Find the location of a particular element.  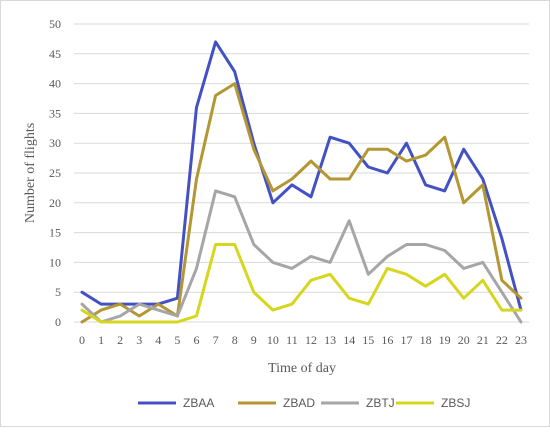

legend-label: ZBAA is located at coordinates (198, 403).